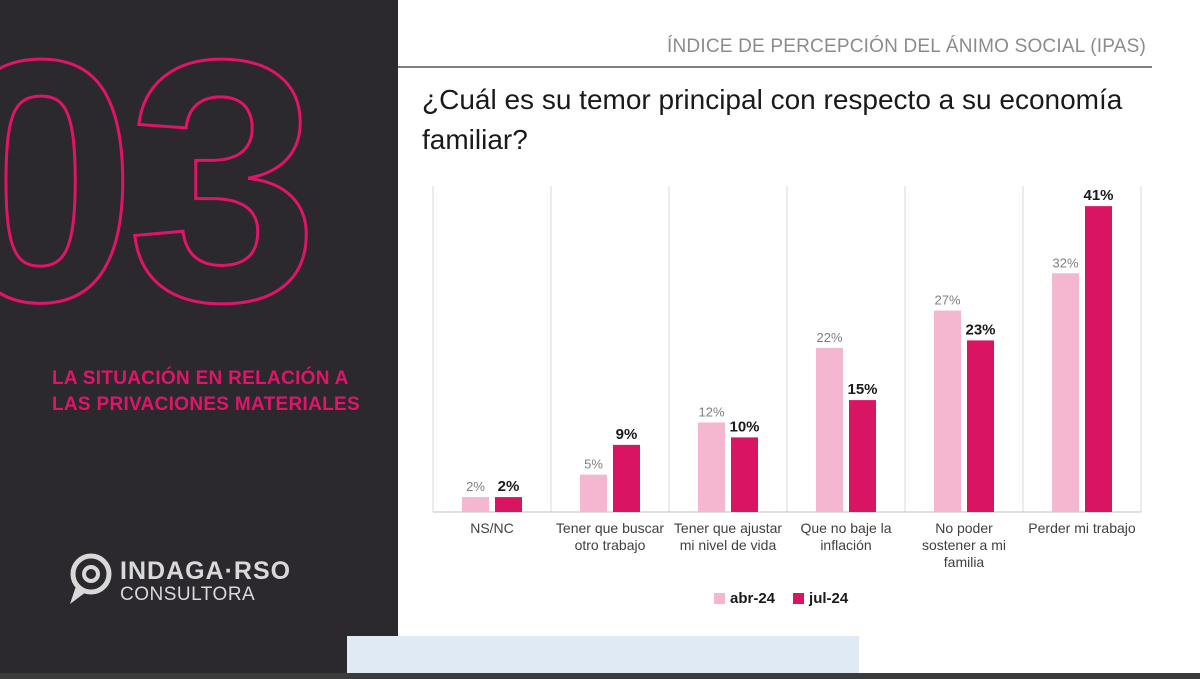 Image resolution: width=1200 pixels, height=679 pixels. Describe the element at coordinates (610, 528) in the screenshot. I see `category-label: Tener que buscar` at that location.